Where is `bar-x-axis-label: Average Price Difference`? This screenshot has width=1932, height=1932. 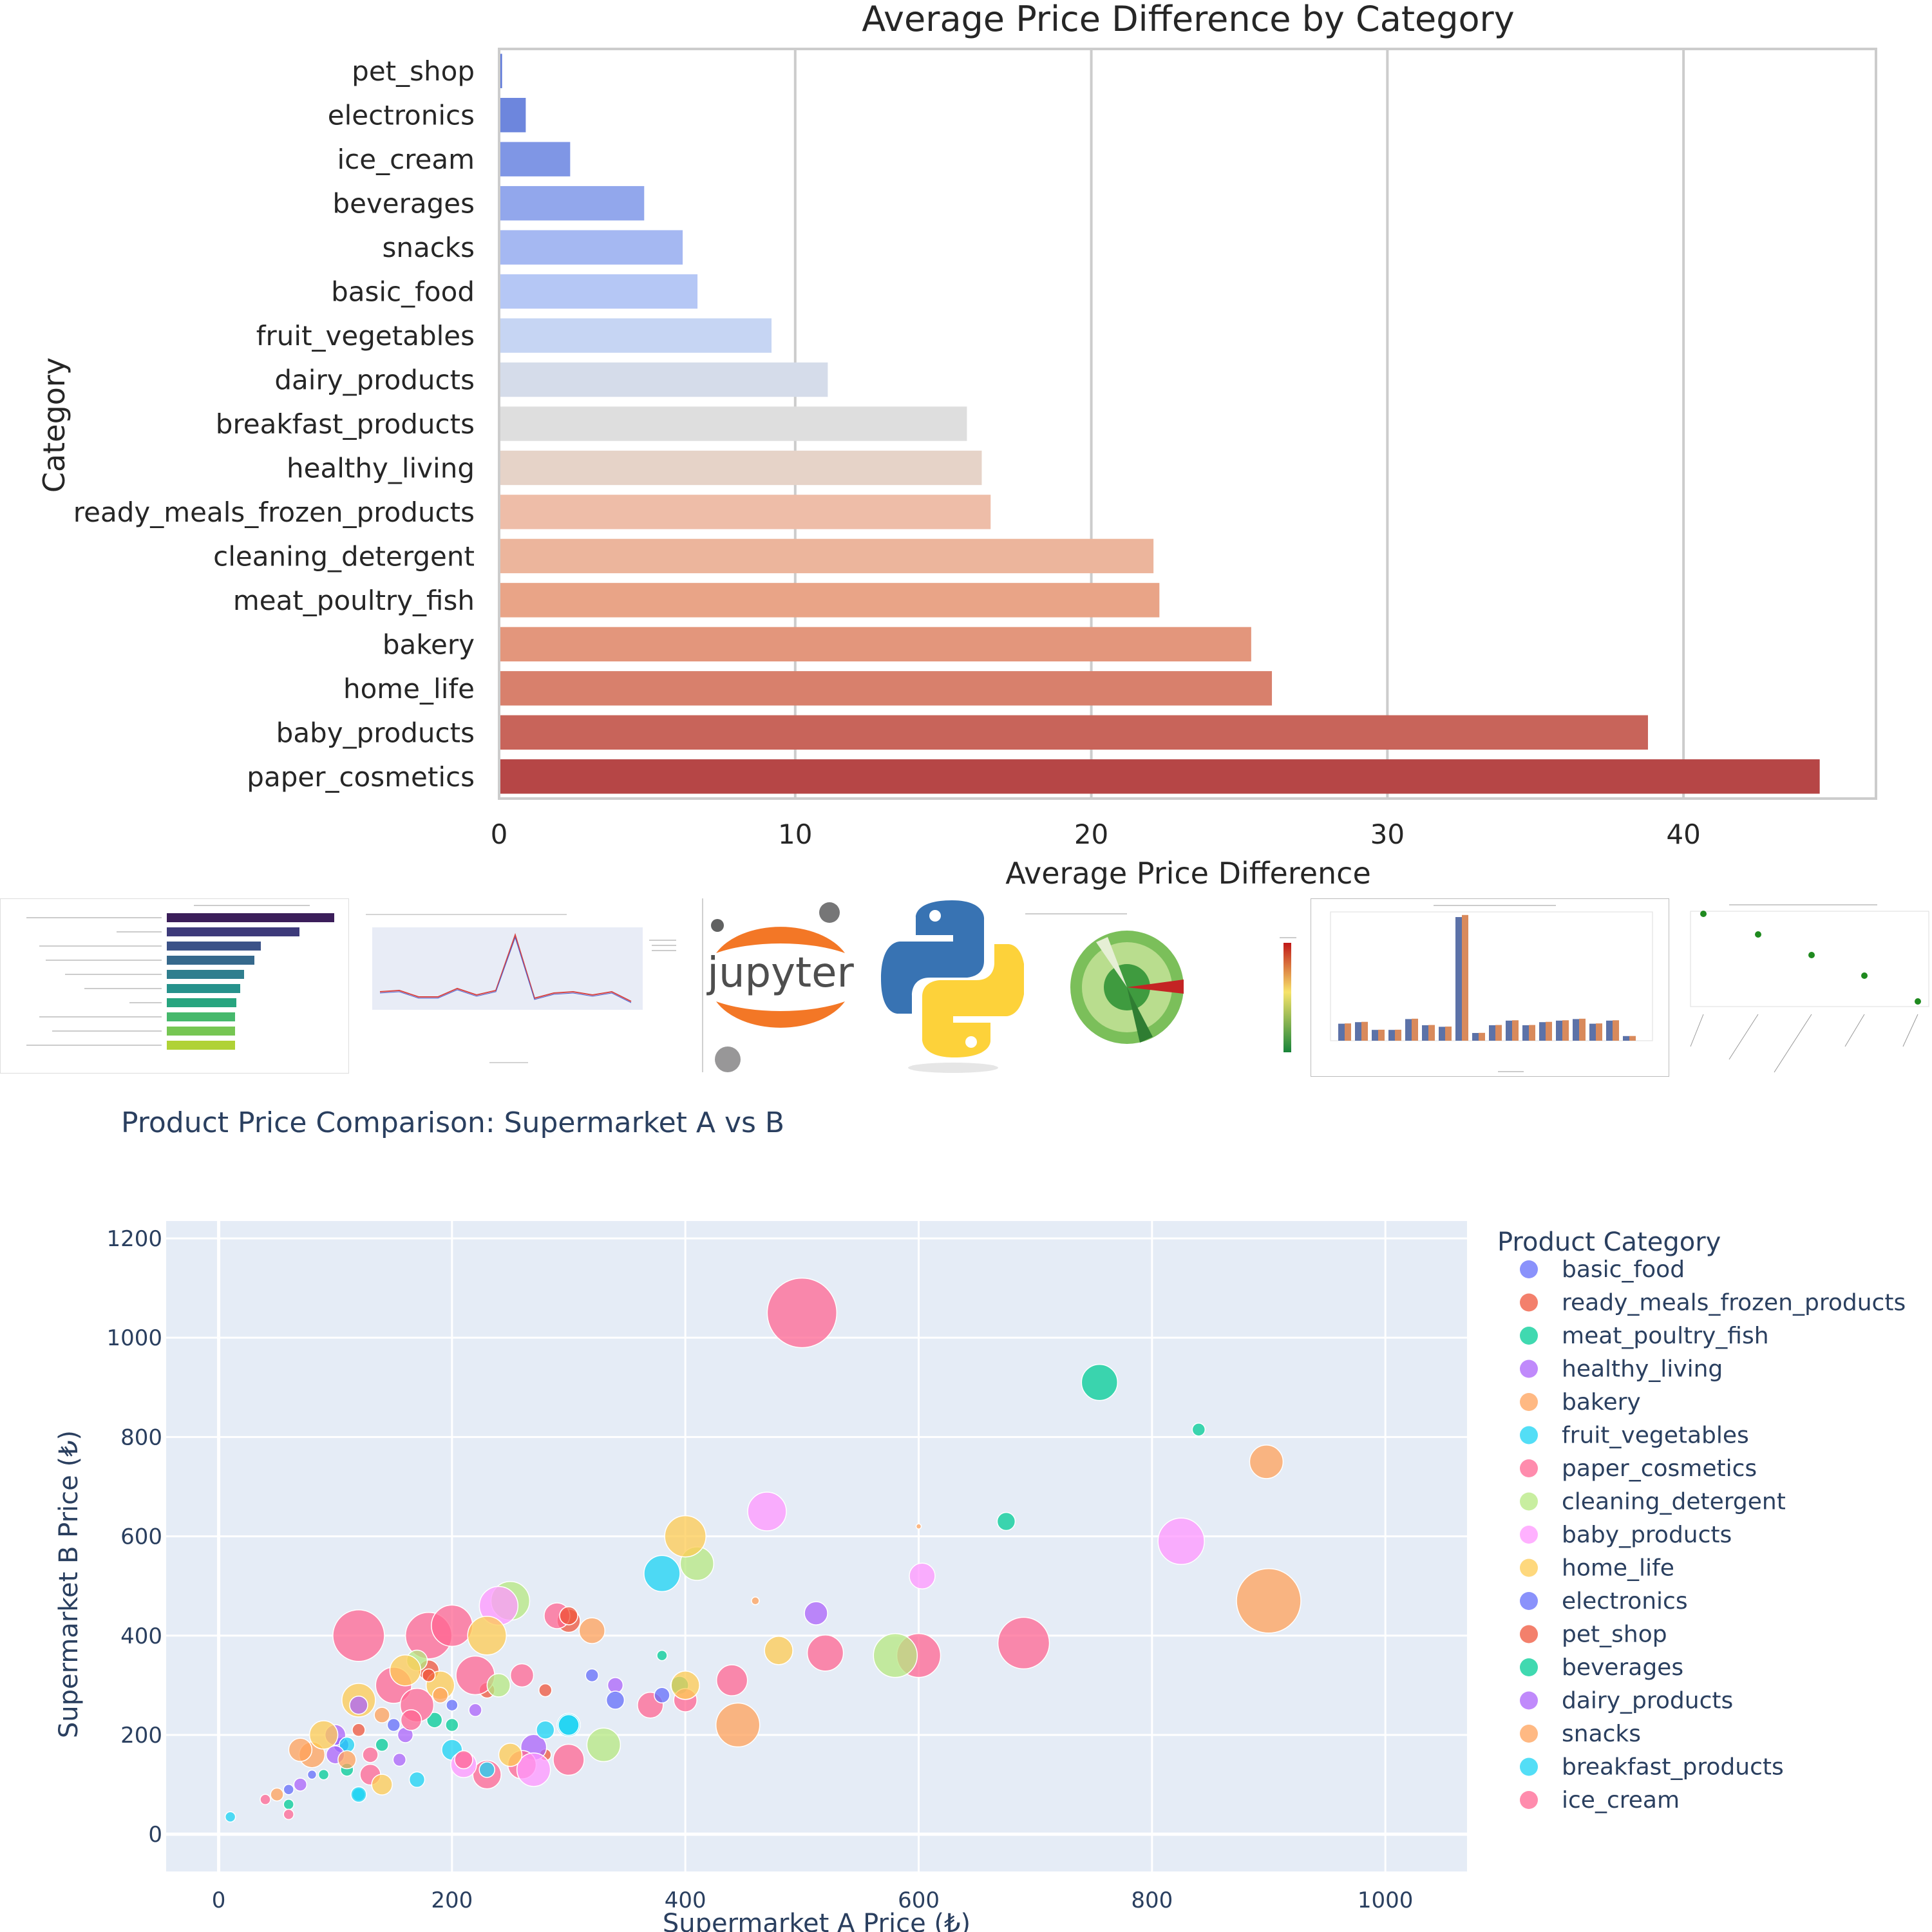 bar-x-axis-label: Average Price Difference is located at coordinates (1188, 874).